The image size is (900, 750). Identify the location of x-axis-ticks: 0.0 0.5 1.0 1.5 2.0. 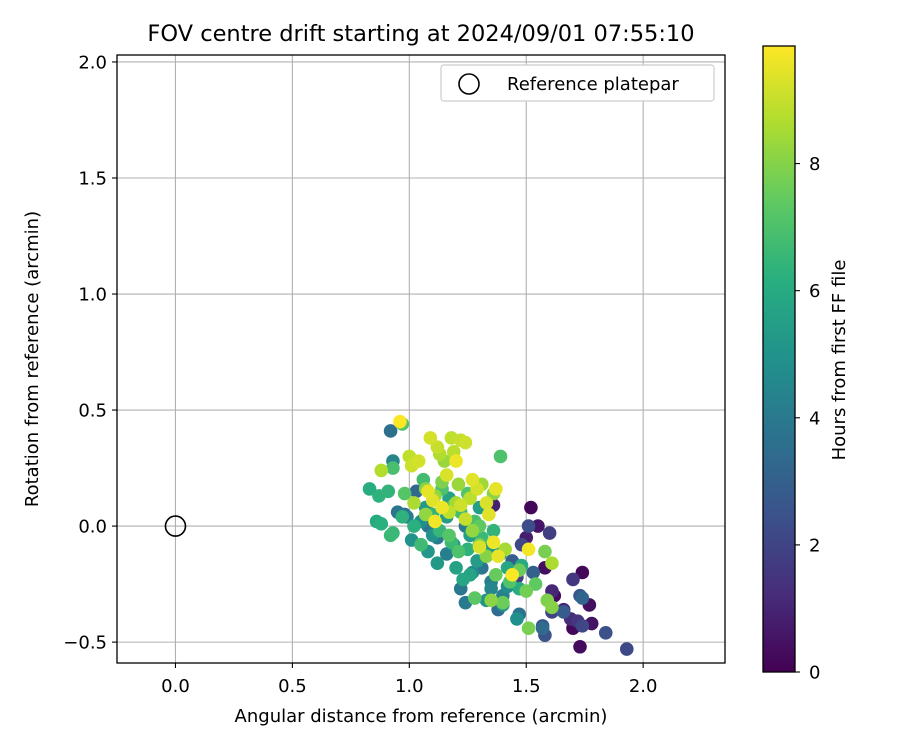
(409, 680).